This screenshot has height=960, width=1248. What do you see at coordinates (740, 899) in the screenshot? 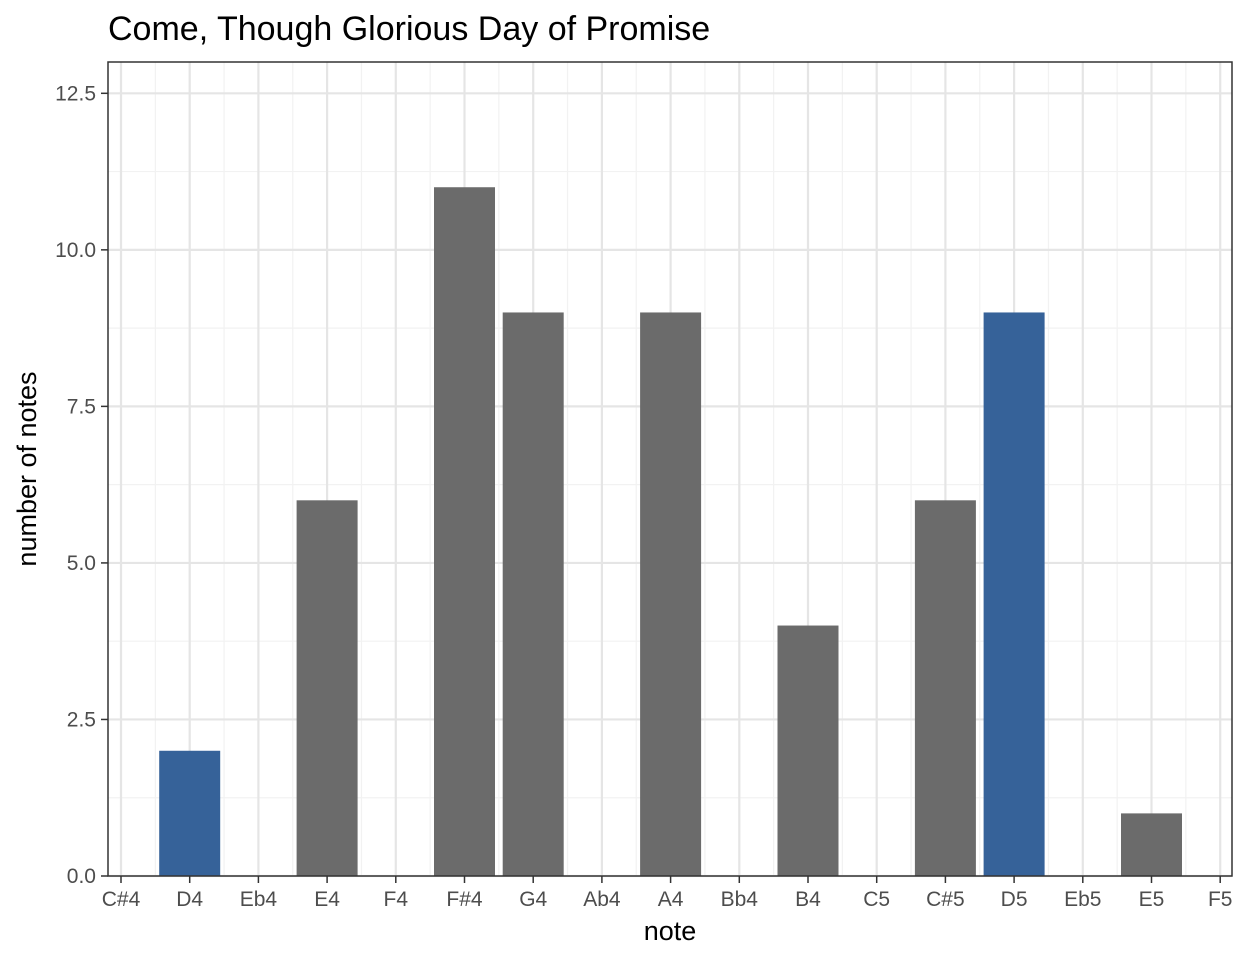
I see `x-tick-label: Bb4` at bounding box center [740, 899].